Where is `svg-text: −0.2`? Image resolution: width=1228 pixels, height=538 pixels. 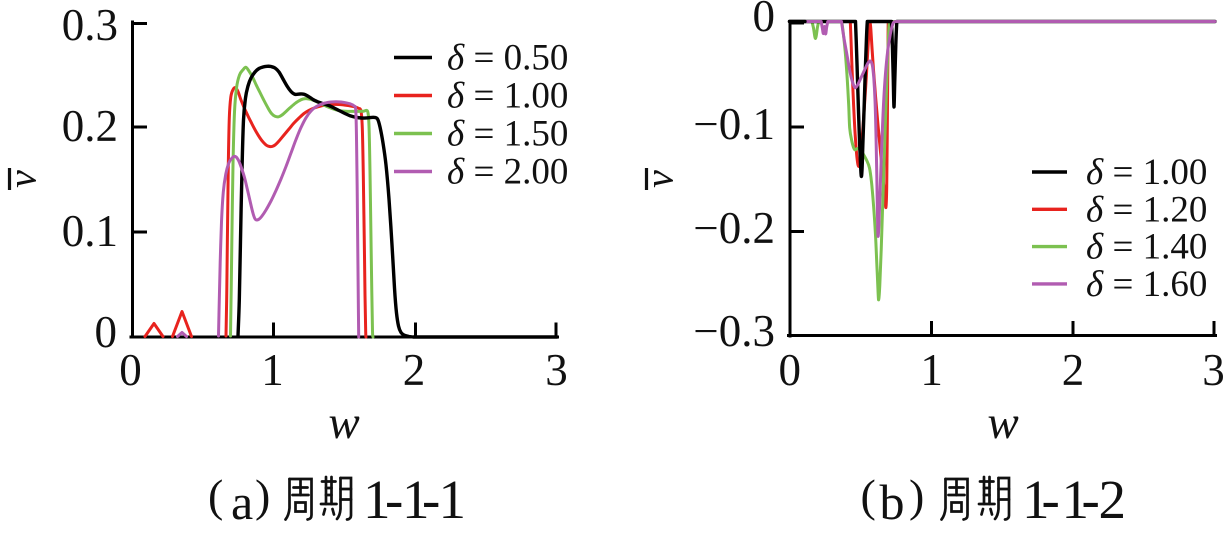 svg-text: −0.2 is located at coordinates (734, 228).